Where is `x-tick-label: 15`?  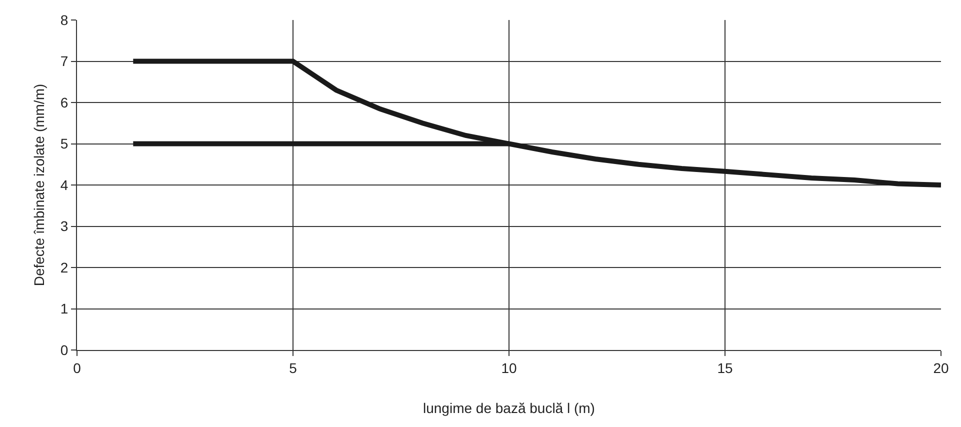
x-tick-label: 15 is located at coordinates (725, 368).